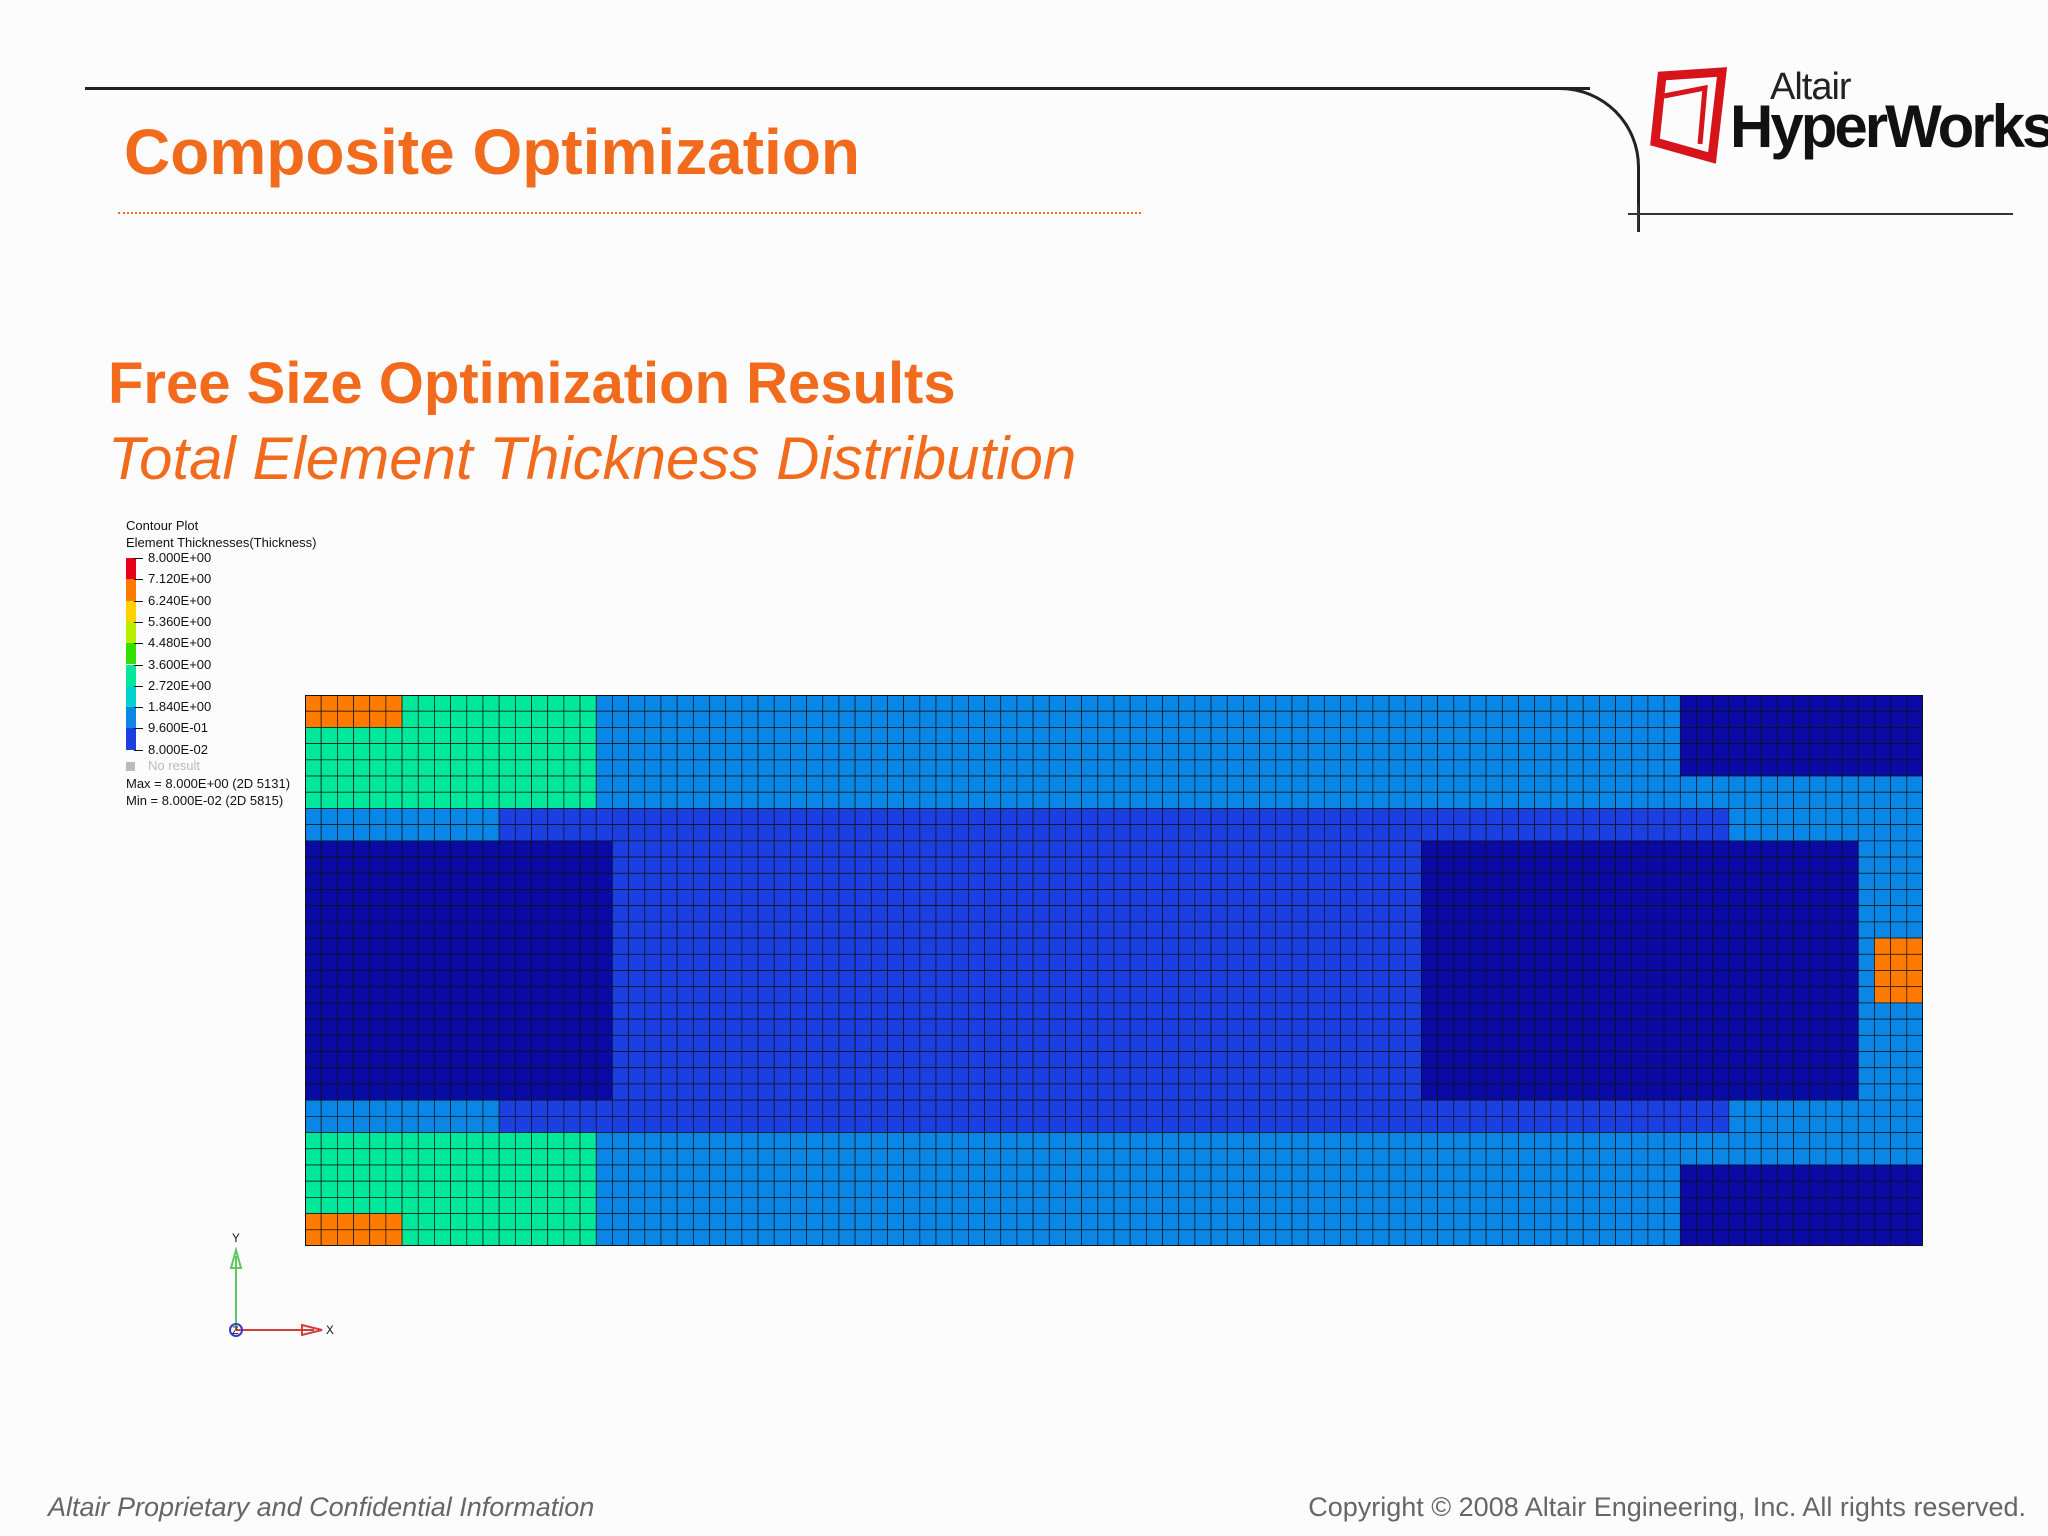  I want to click on legend-level-label: 5.360E+00, so click(180, 621).